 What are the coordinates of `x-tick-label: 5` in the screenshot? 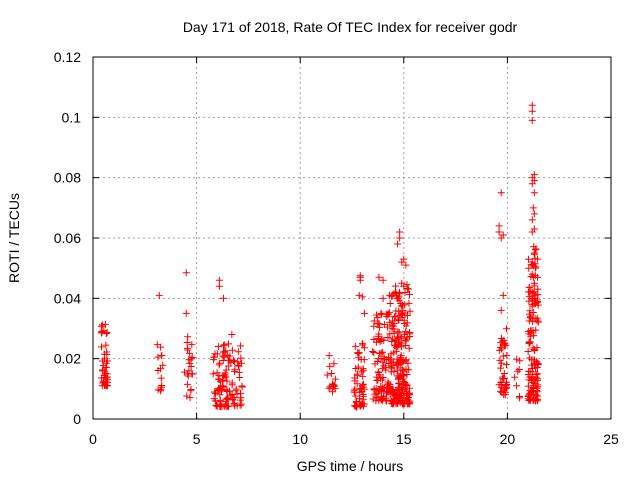 It's located at (197, 439).